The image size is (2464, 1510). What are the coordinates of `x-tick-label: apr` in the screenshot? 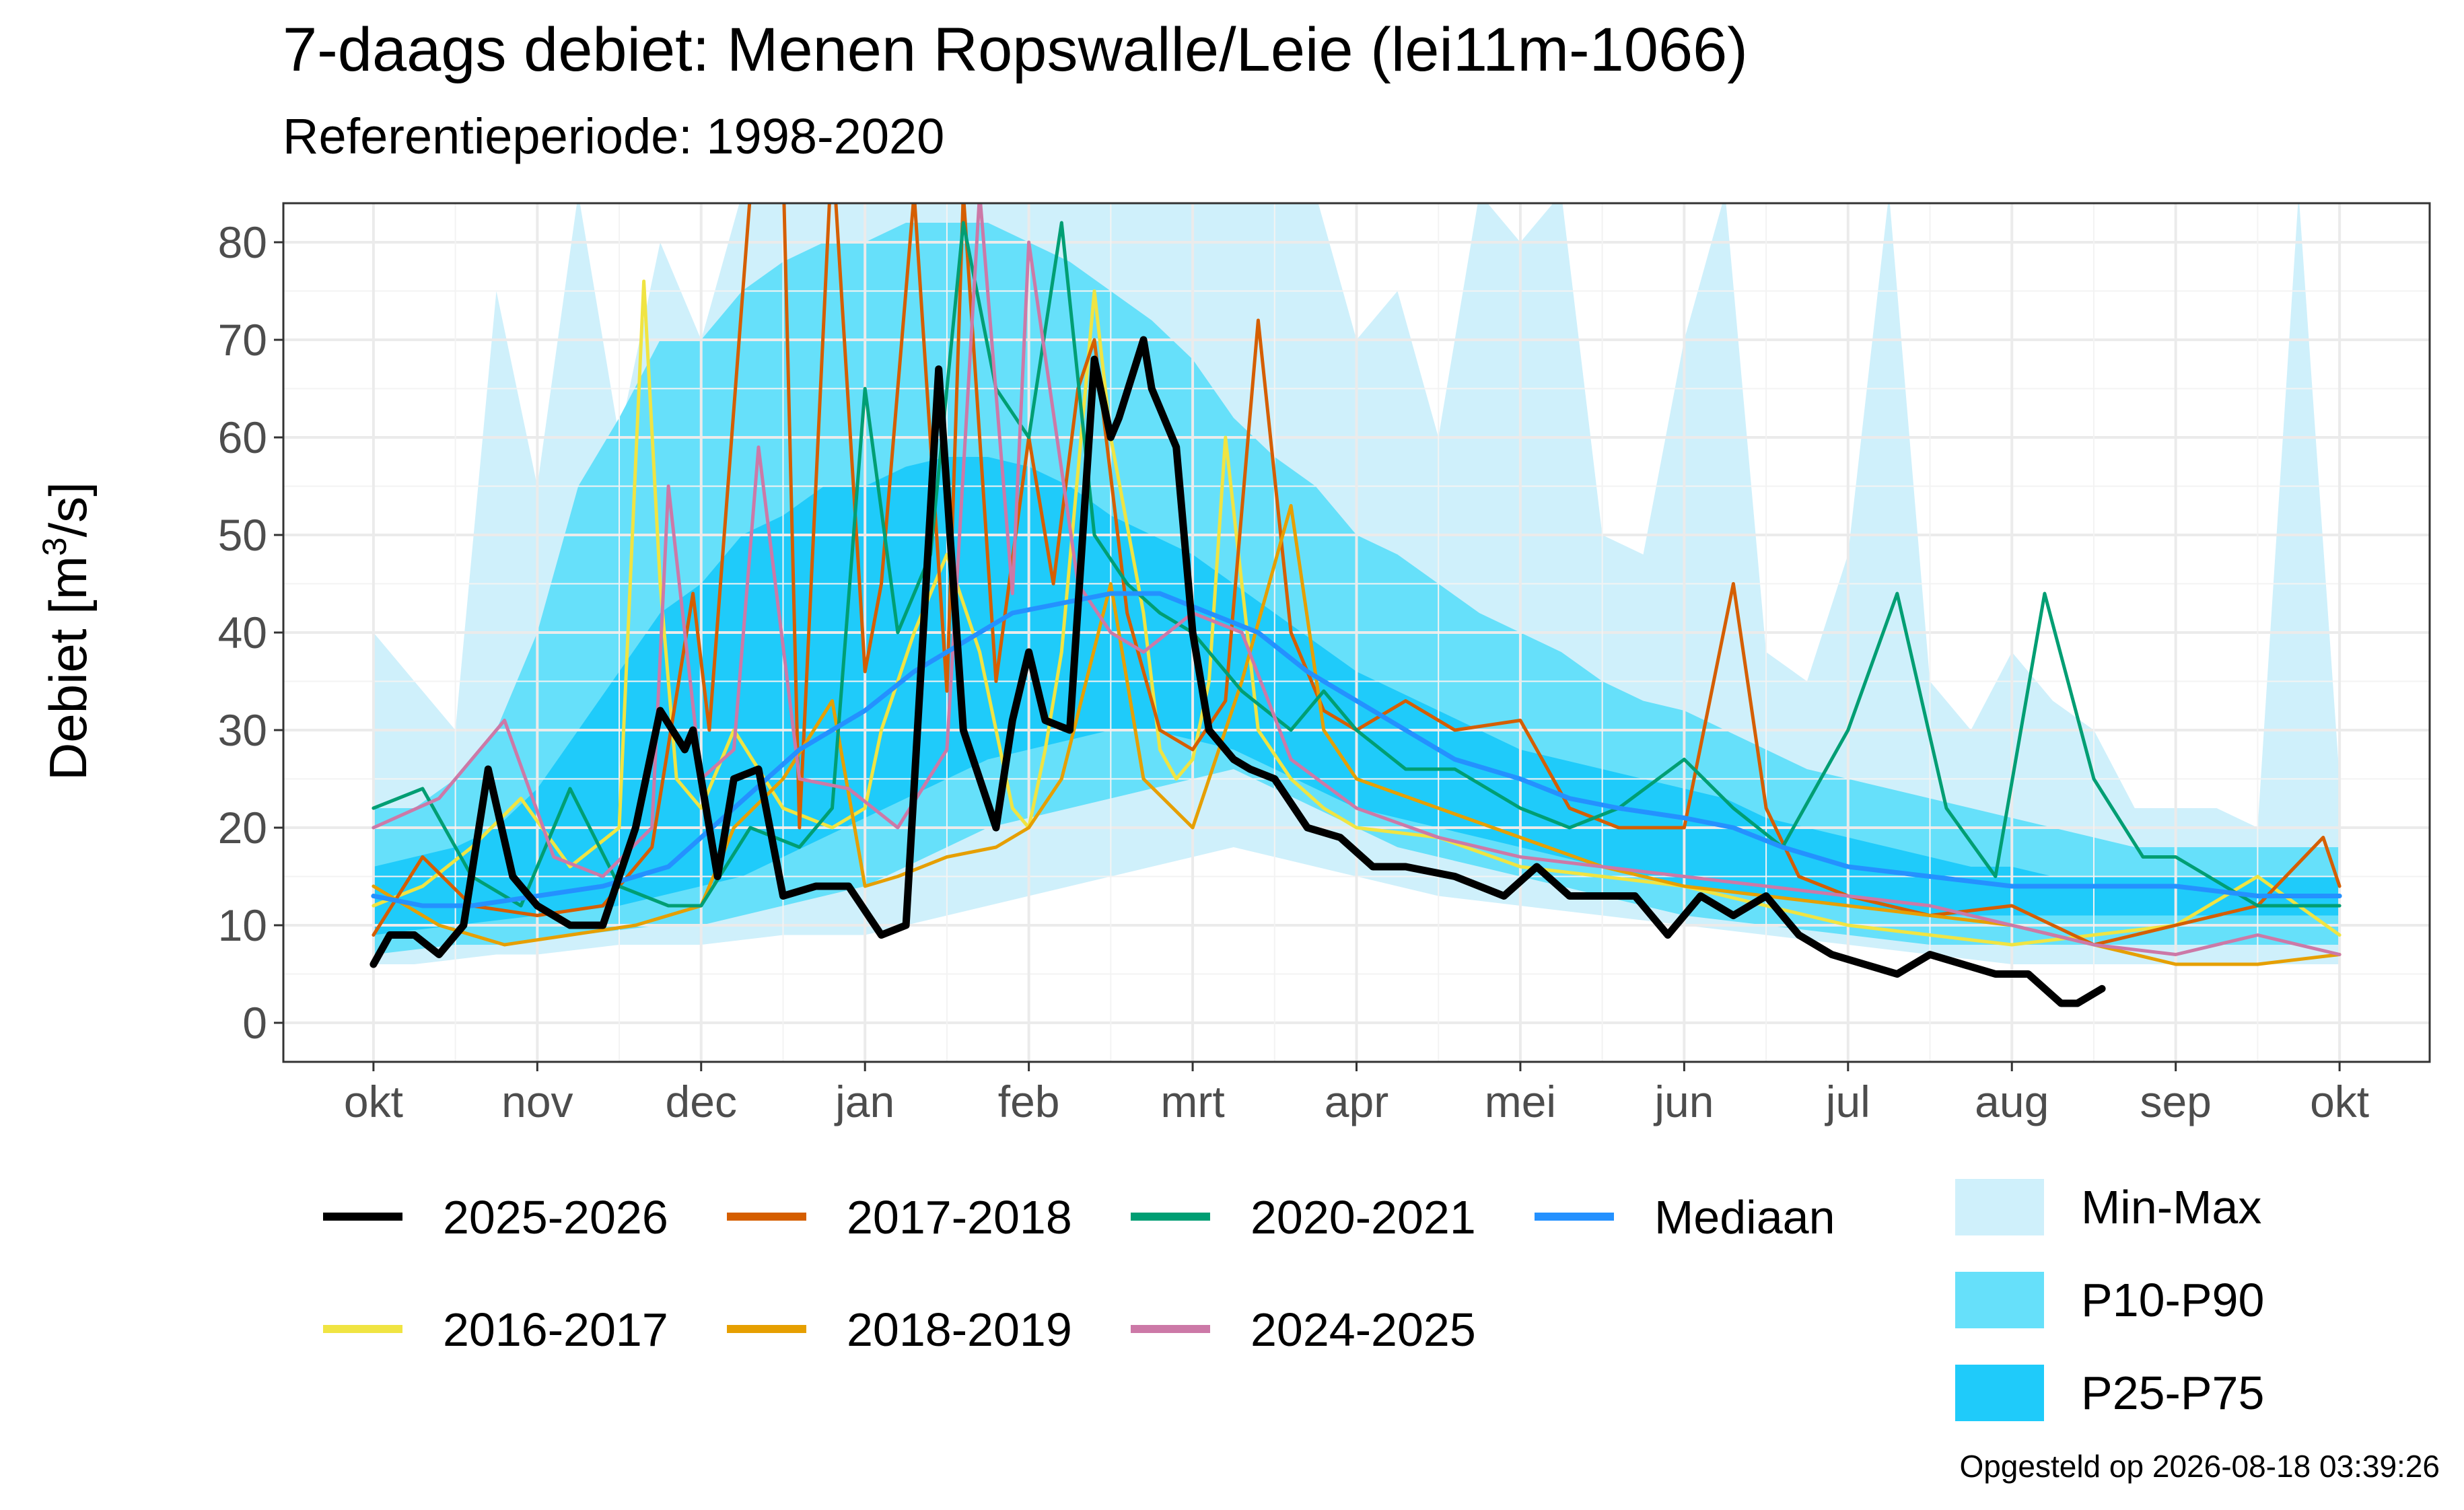 It's located at (1357, 1101).